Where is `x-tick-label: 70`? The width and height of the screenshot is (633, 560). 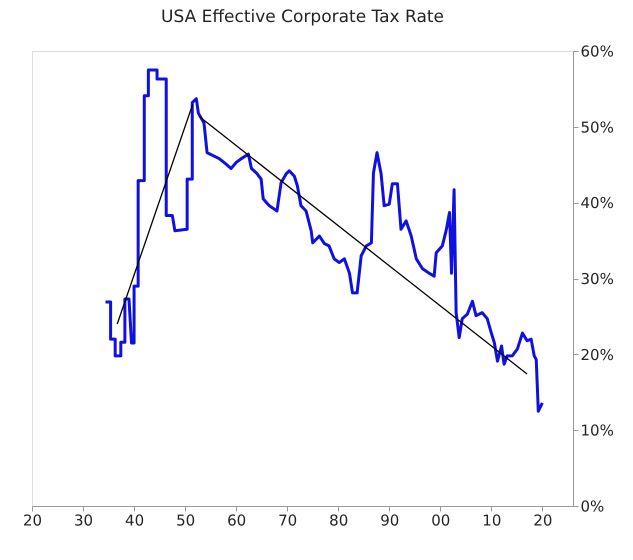 x-tick-label: 70 is located at coordinates (288, 521).